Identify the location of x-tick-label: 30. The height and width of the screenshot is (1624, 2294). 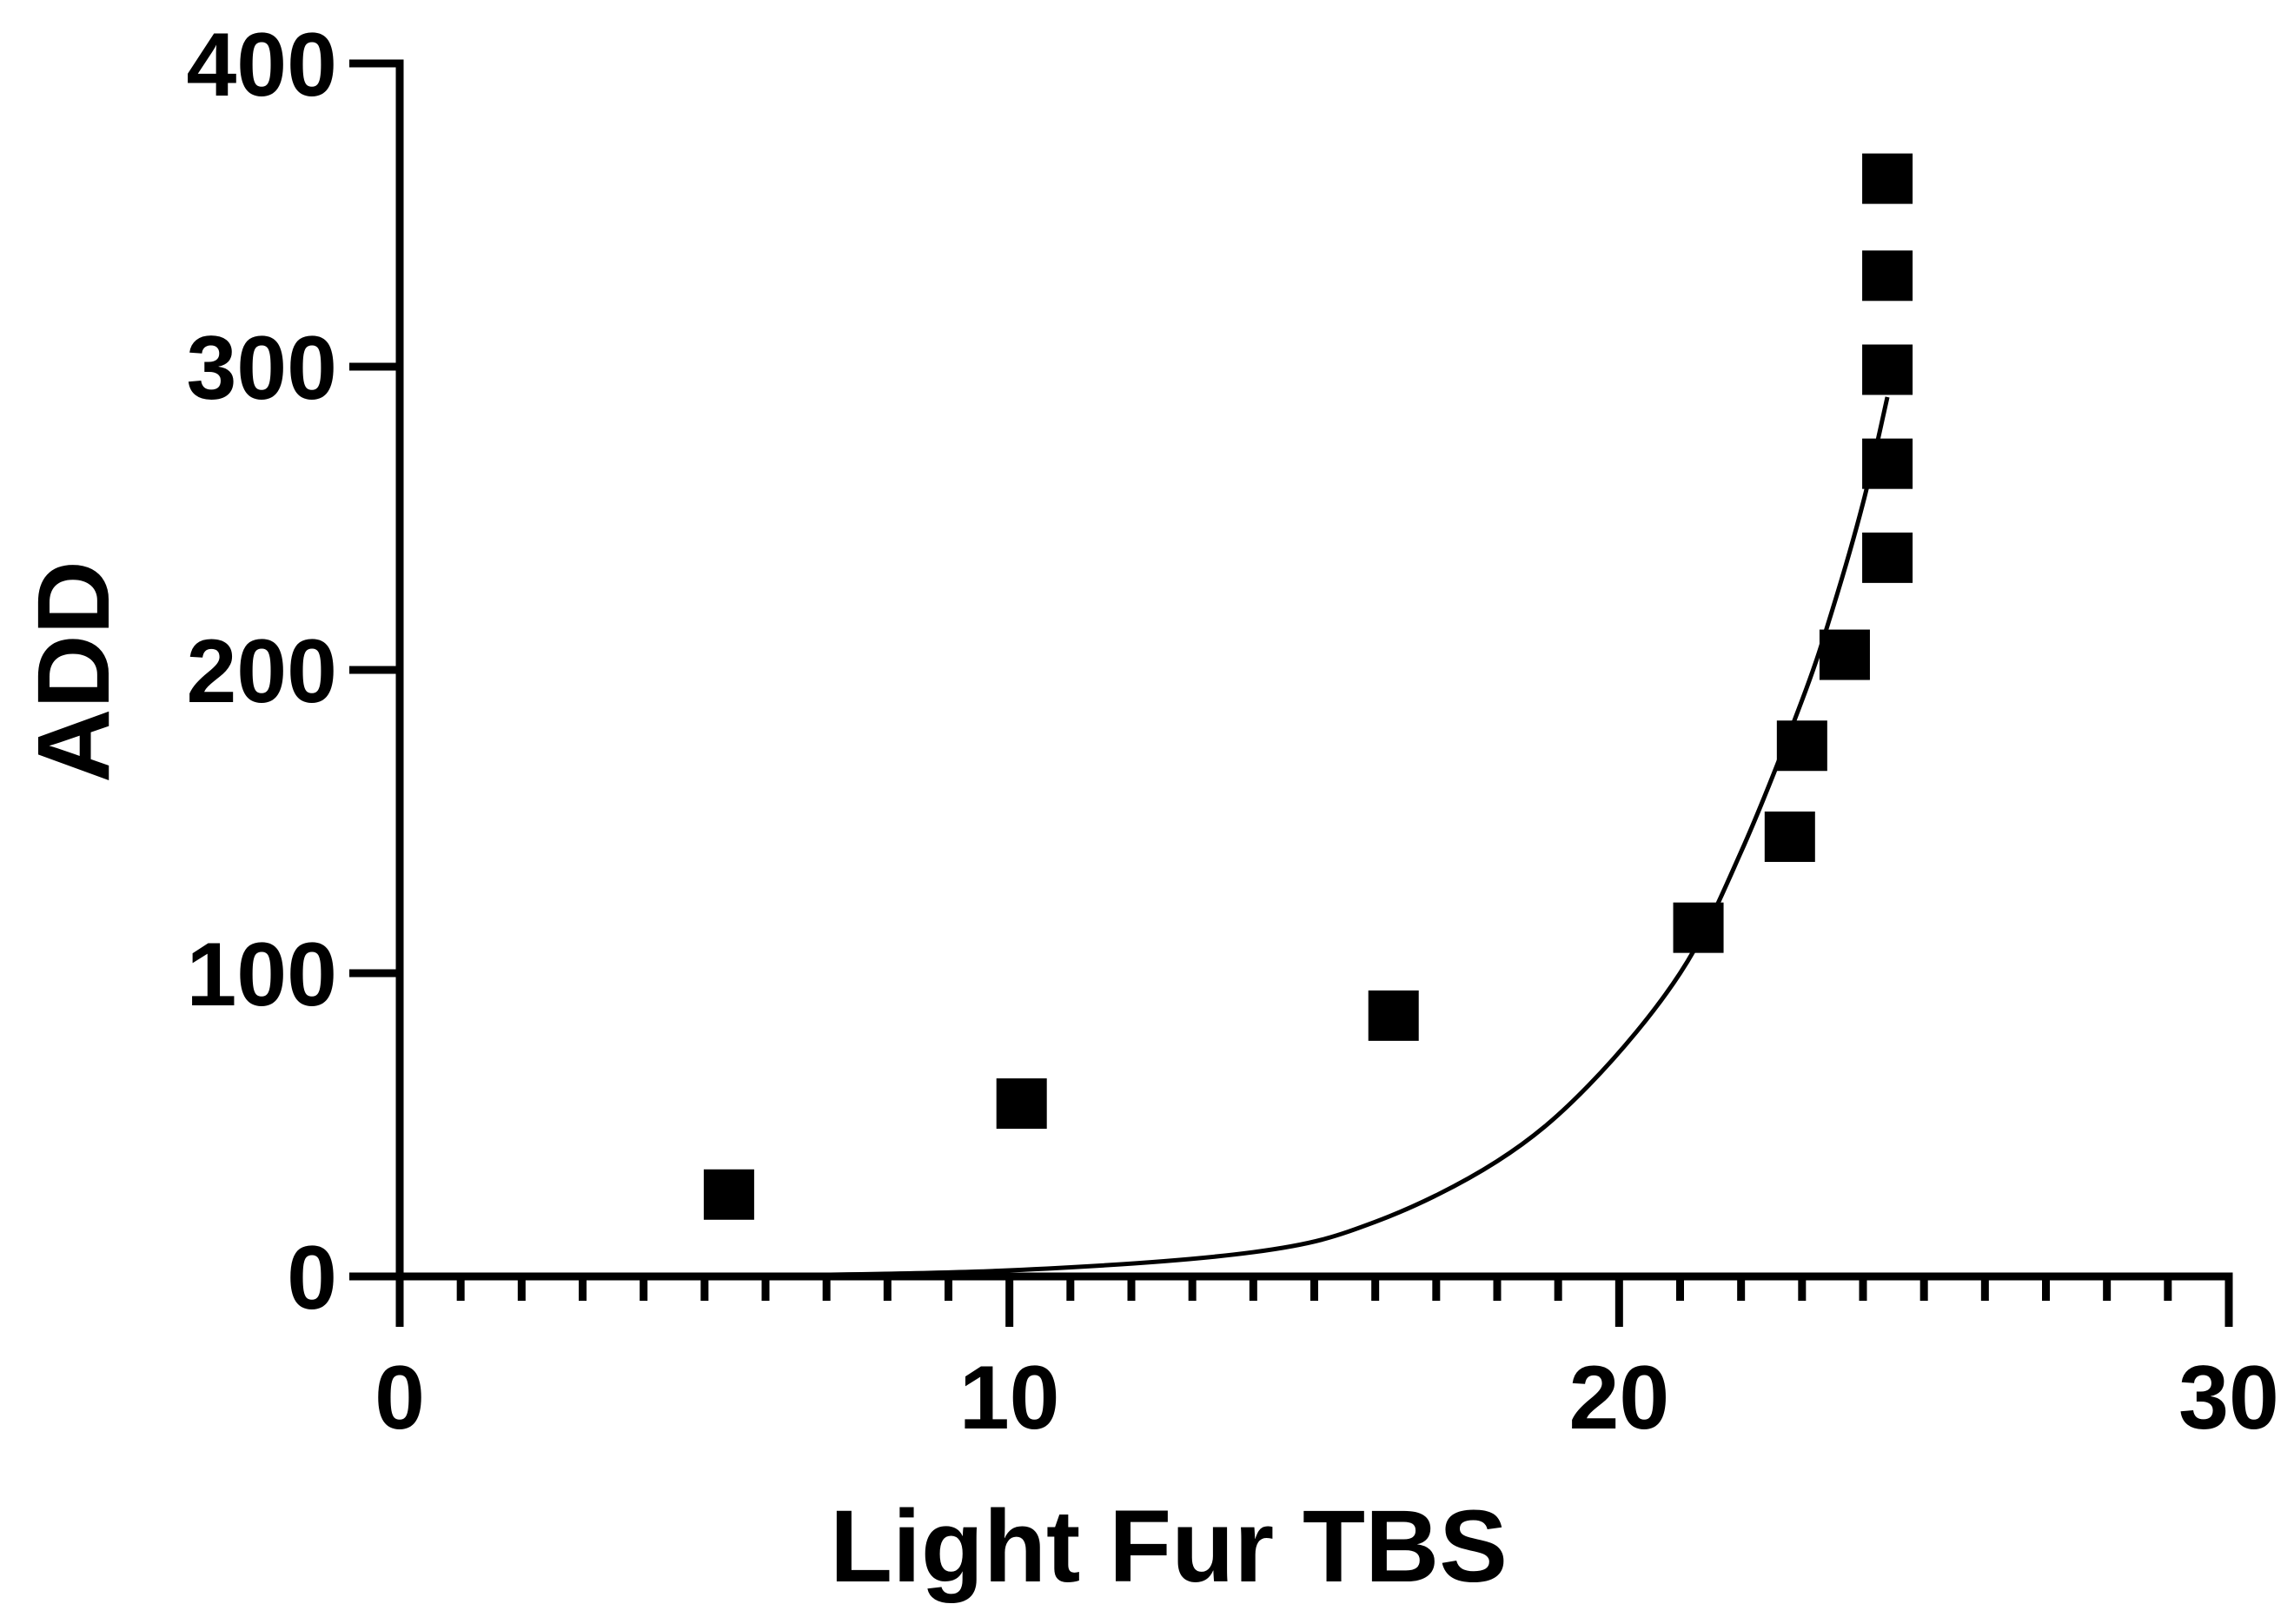
(2228, 1398).